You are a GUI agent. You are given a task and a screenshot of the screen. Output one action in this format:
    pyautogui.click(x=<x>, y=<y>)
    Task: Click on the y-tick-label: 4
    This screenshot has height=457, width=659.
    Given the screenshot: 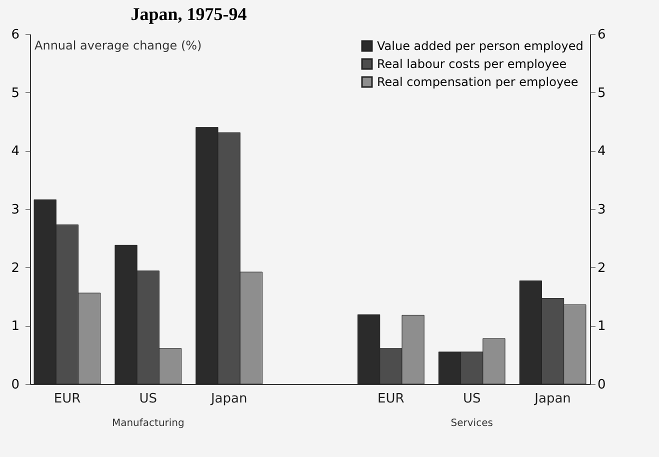 What is the action you would take?
    pyautogui.click(x=15, y=152)
    